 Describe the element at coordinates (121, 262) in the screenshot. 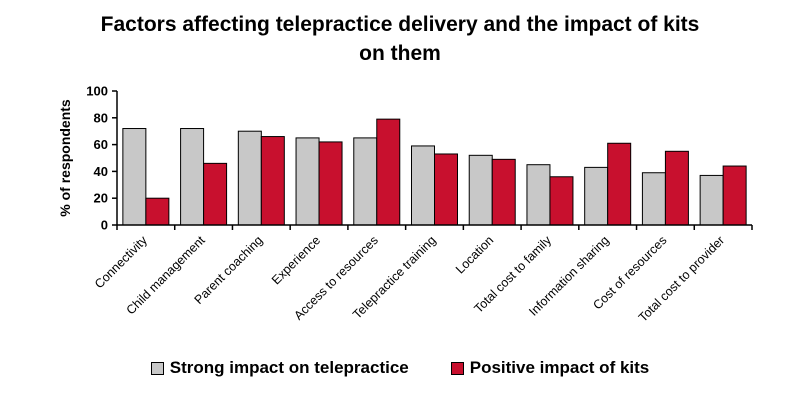

I see `x-tick-label-1: Connectivity` at that location.